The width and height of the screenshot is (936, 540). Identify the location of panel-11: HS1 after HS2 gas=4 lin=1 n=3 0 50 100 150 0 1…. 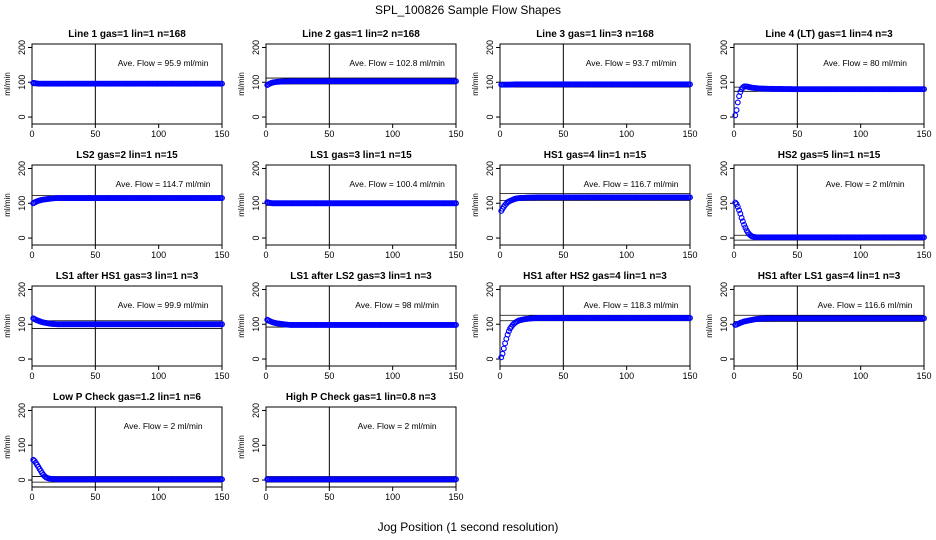
(584, 326).